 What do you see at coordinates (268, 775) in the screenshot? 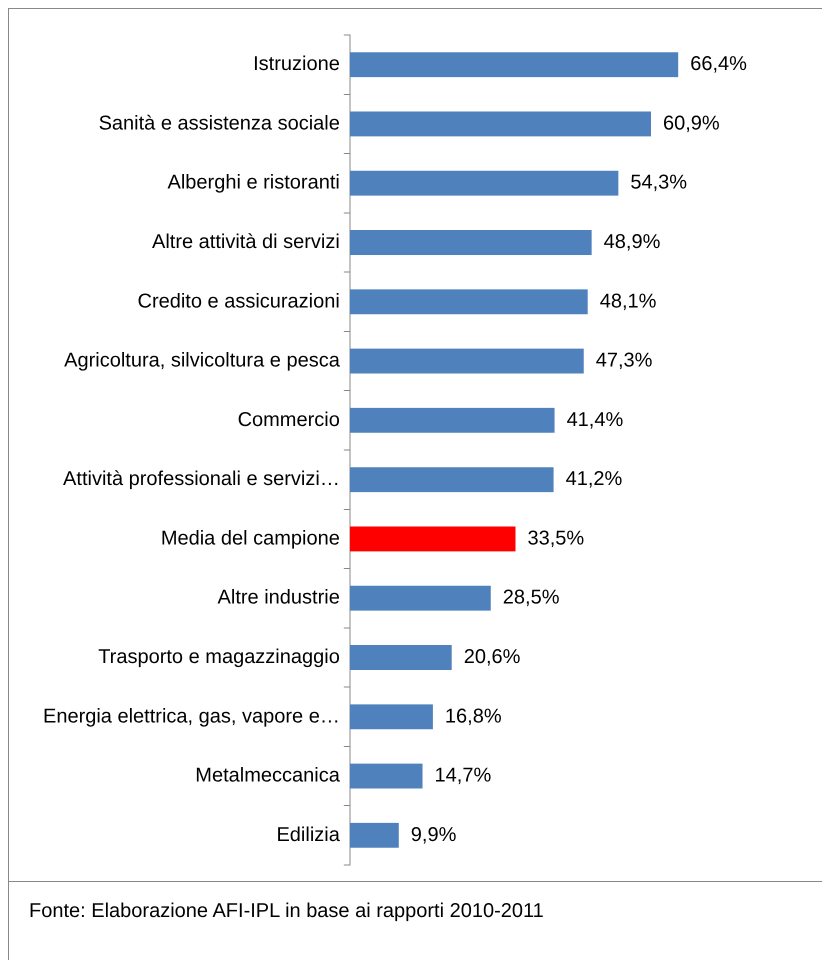
I see `y-tick-label: Metalmeccanica` at bounding box center [268, 775].